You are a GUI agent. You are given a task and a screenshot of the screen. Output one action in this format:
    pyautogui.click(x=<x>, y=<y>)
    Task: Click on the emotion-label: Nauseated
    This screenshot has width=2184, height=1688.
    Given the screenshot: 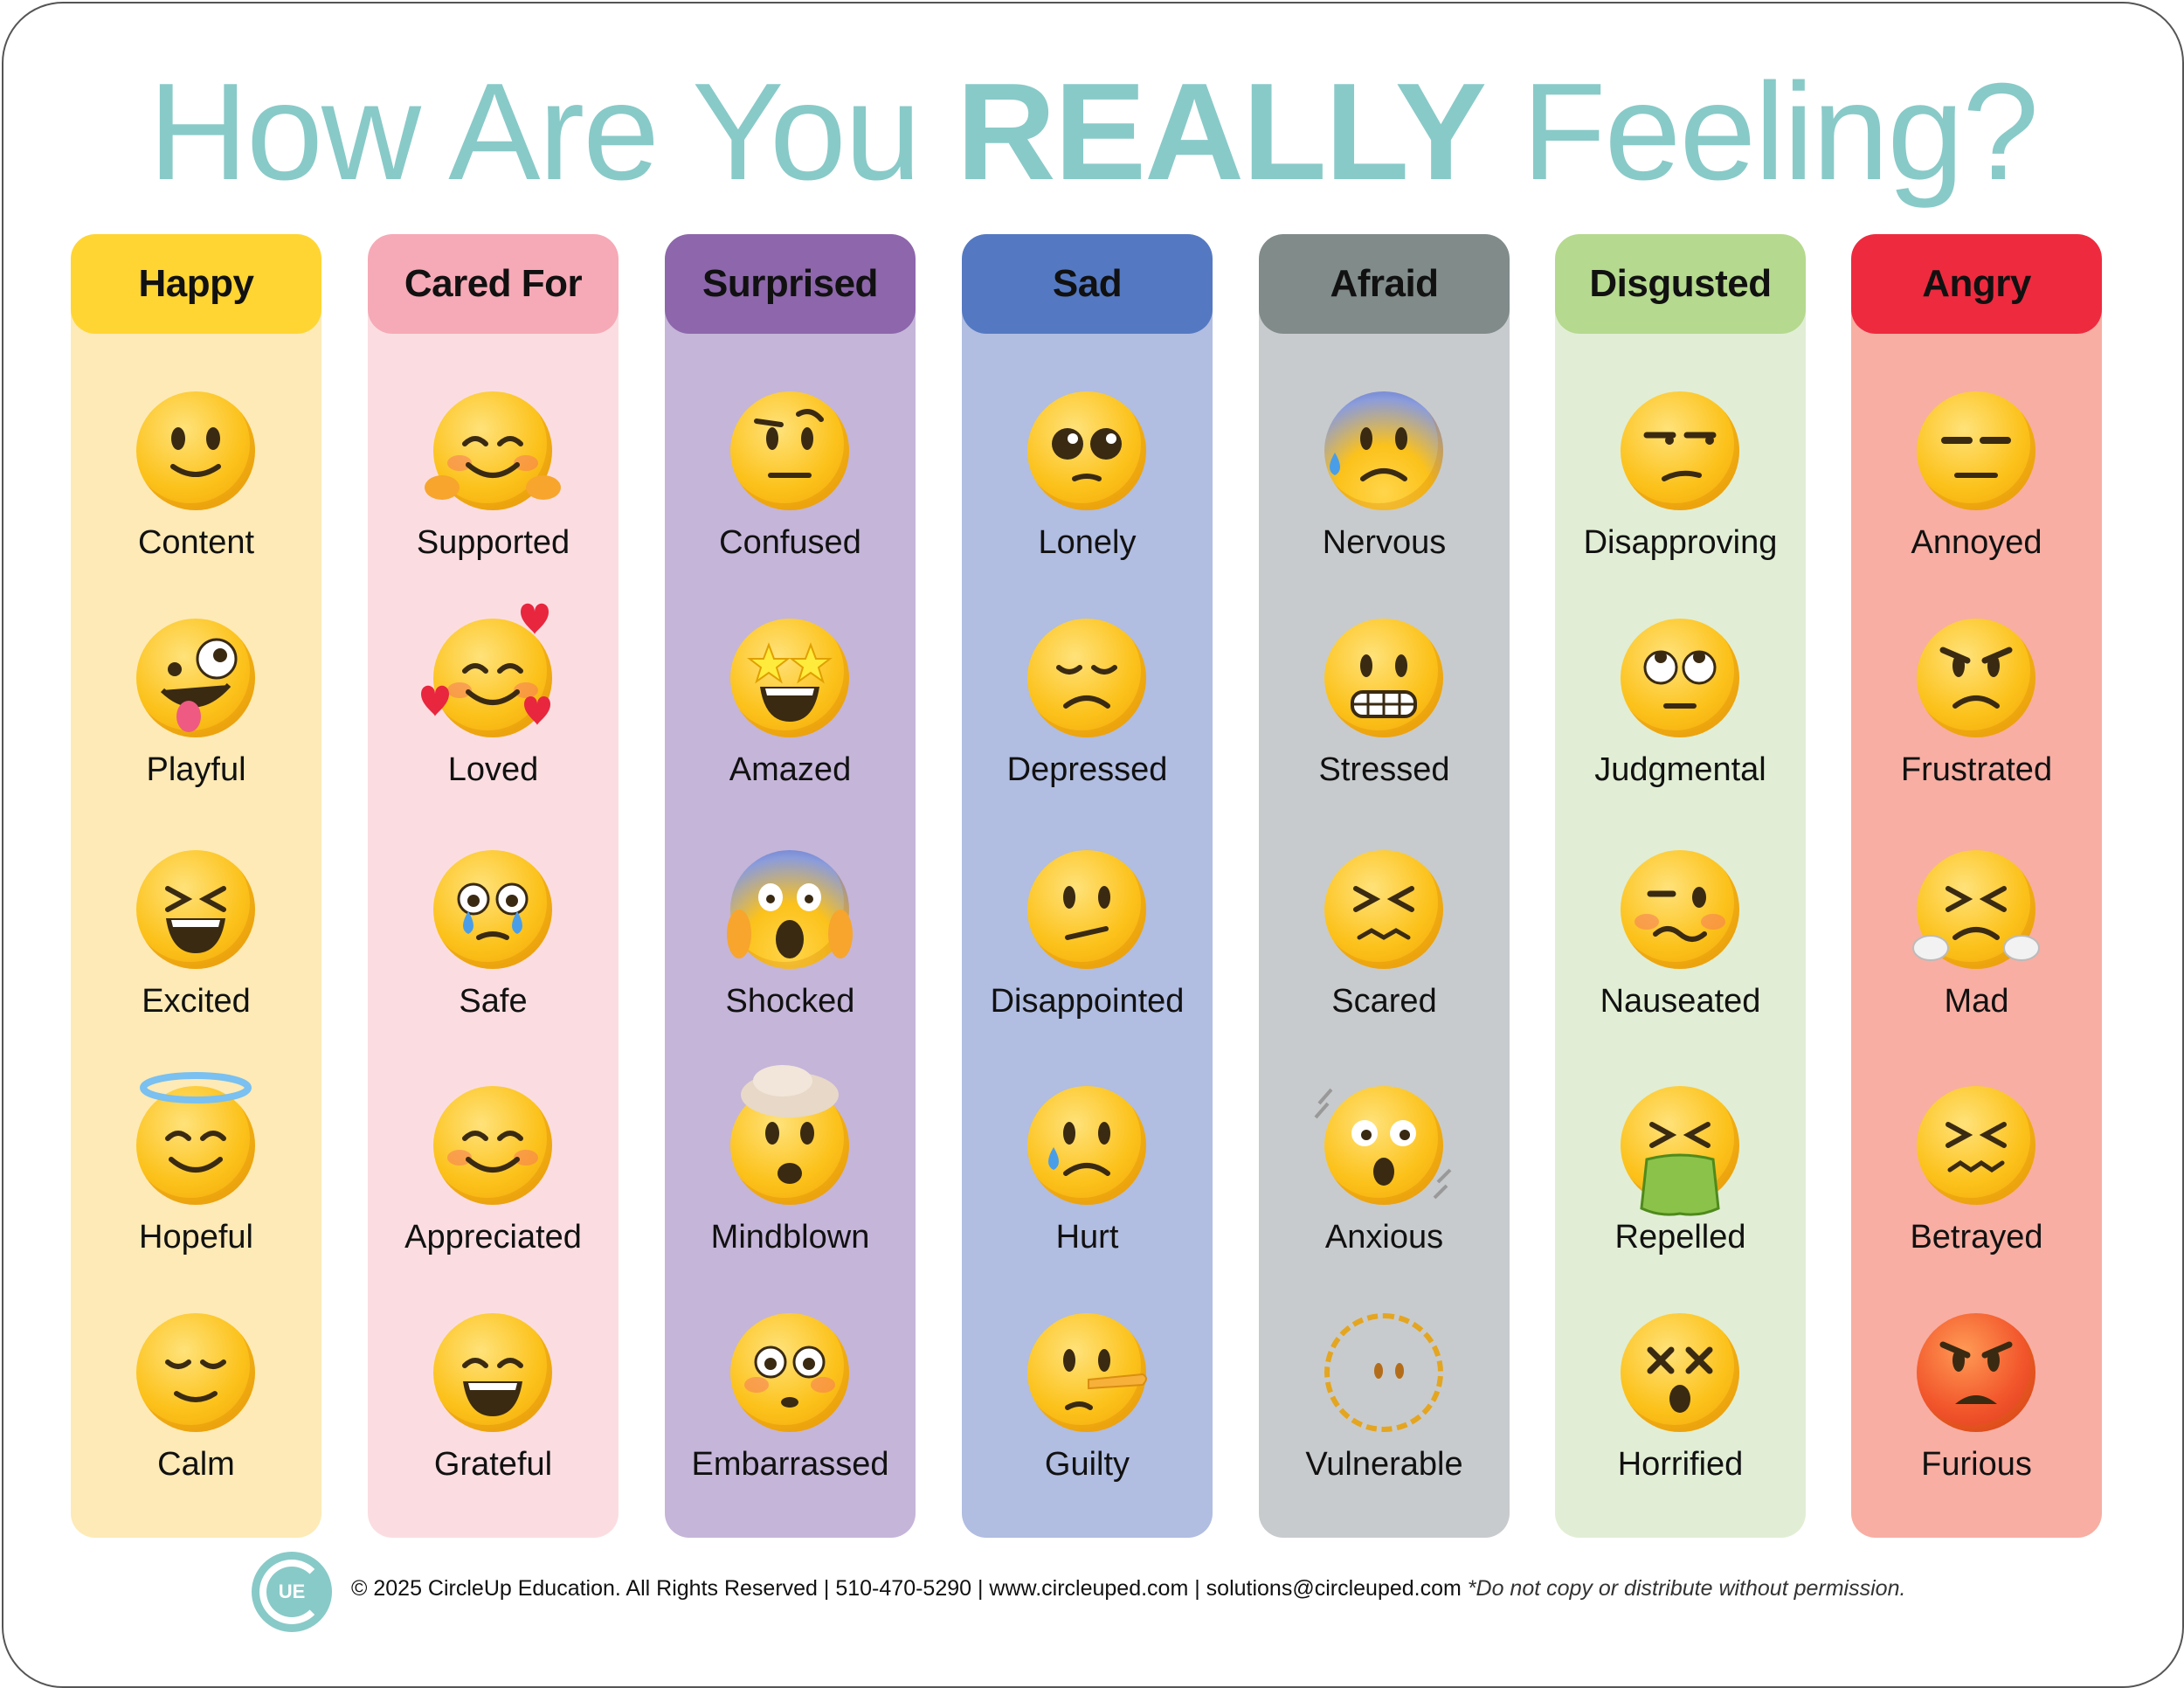 What is the action you would take?
    pyautogui.click(x=1680, y=1001)
    